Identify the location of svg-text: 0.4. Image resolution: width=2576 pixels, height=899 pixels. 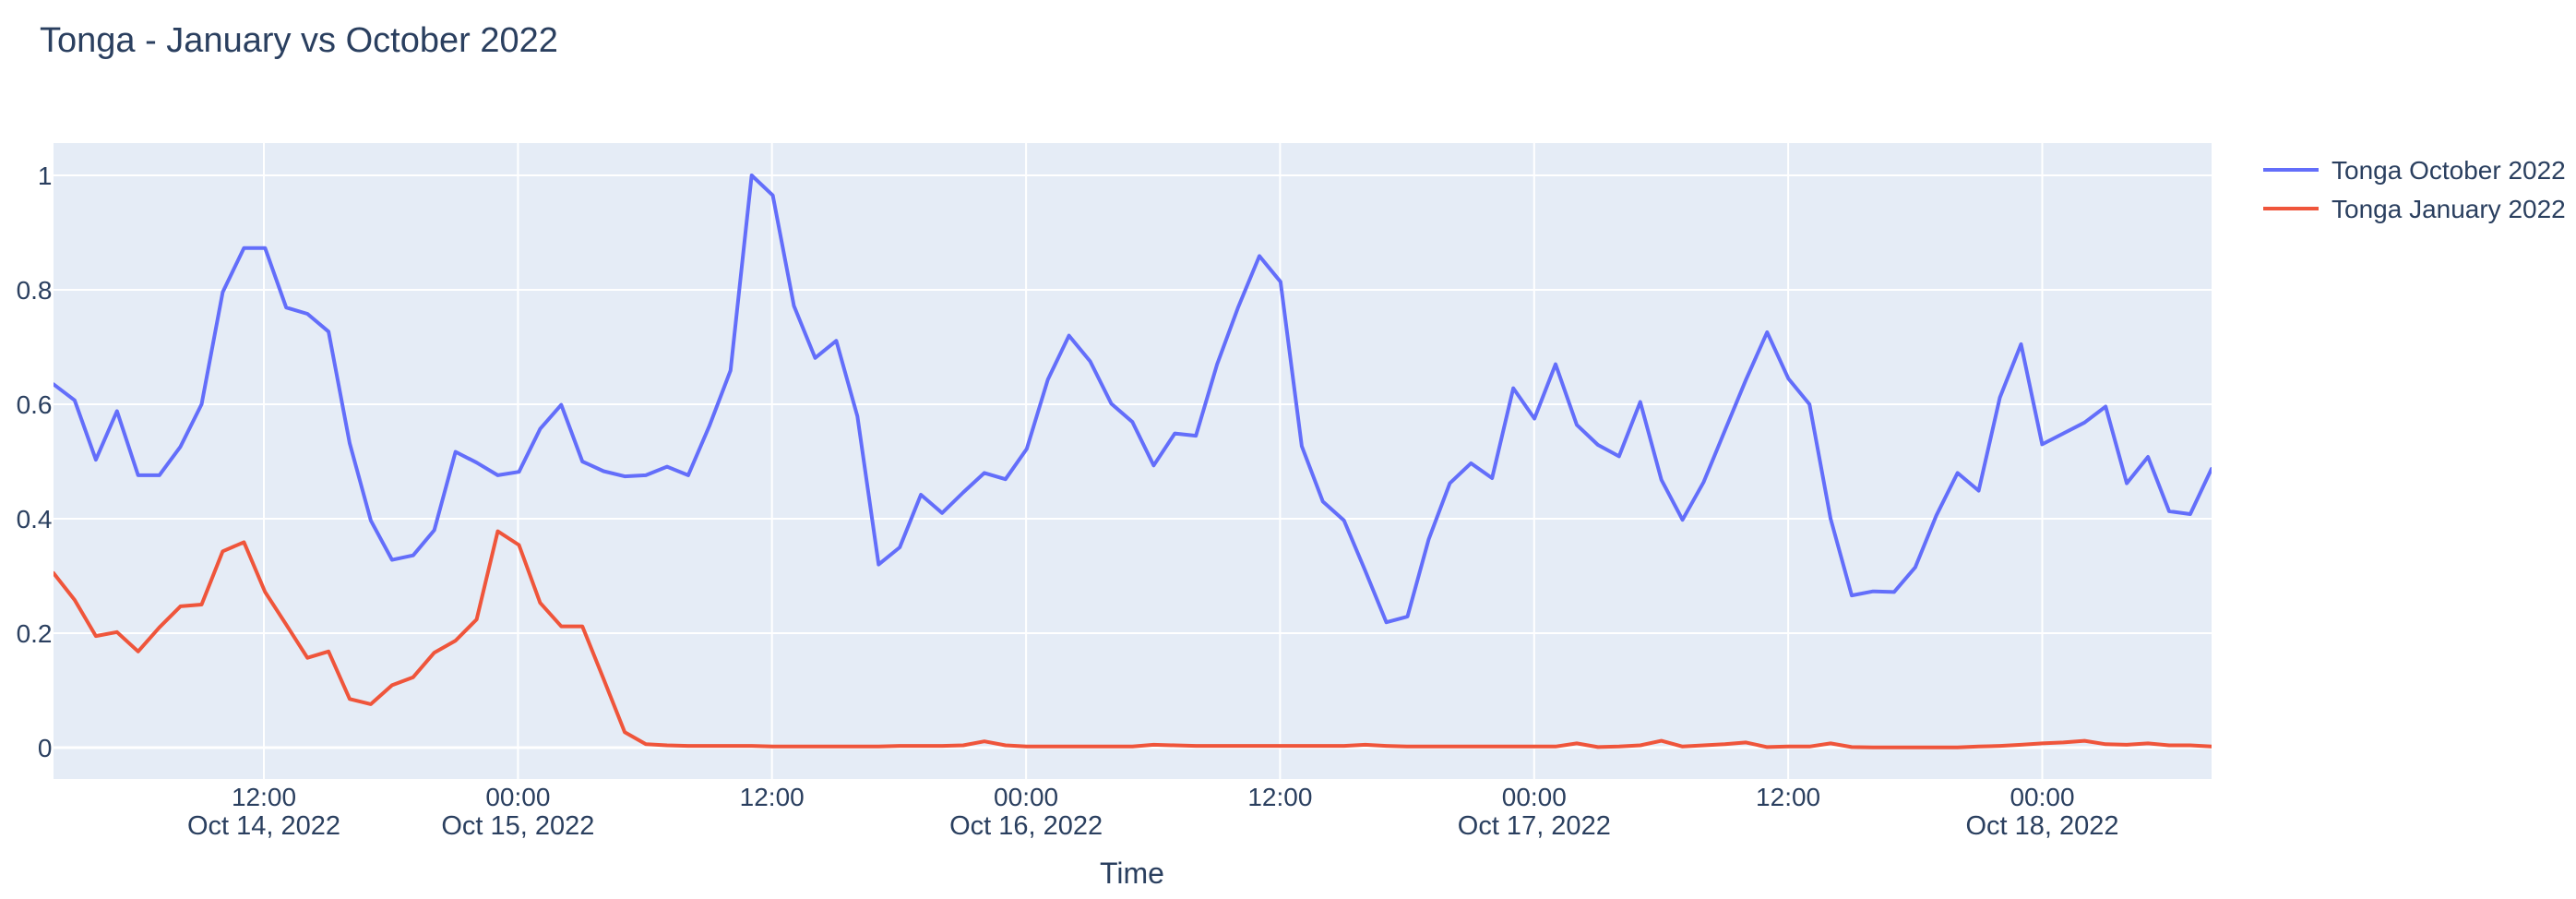
(35, 519).